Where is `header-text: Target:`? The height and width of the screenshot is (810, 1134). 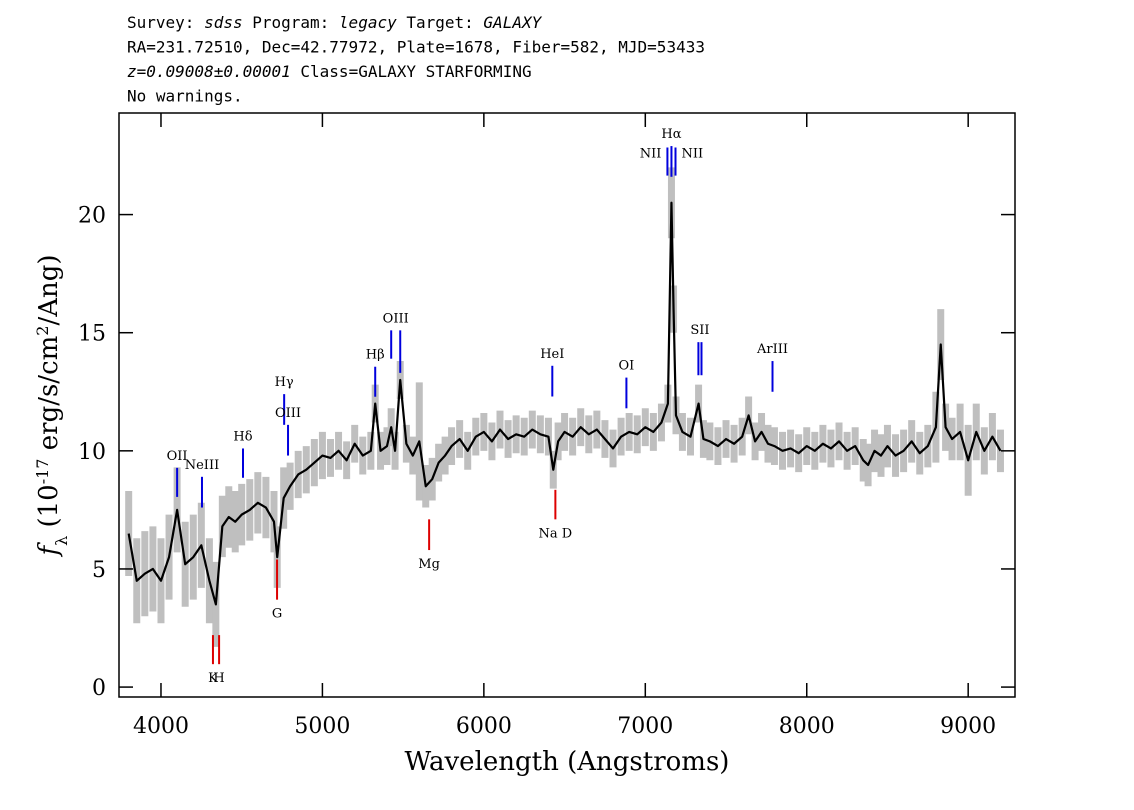 header-text: Target: is located at coordinates (440, 22).